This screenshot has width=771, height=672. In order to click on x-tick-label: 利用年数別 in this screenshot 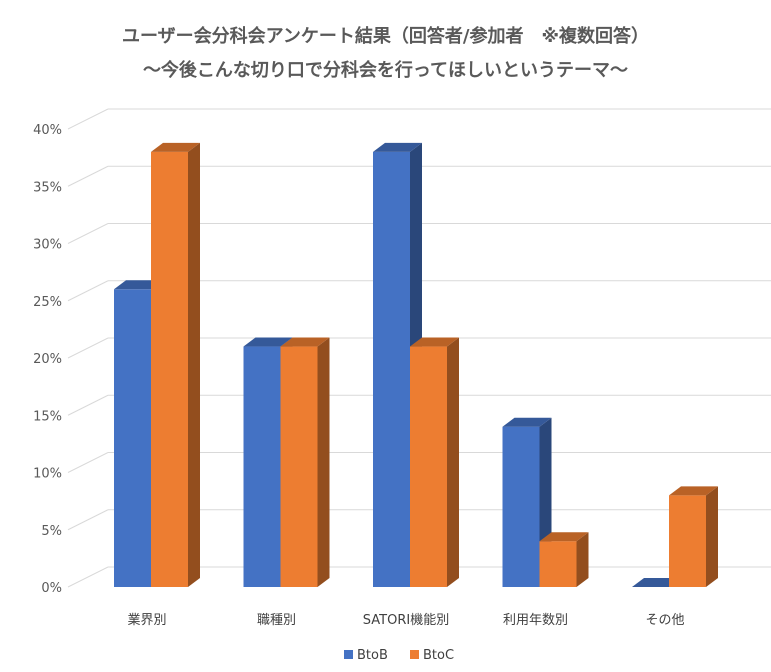, I will do `click(535, 620)`.